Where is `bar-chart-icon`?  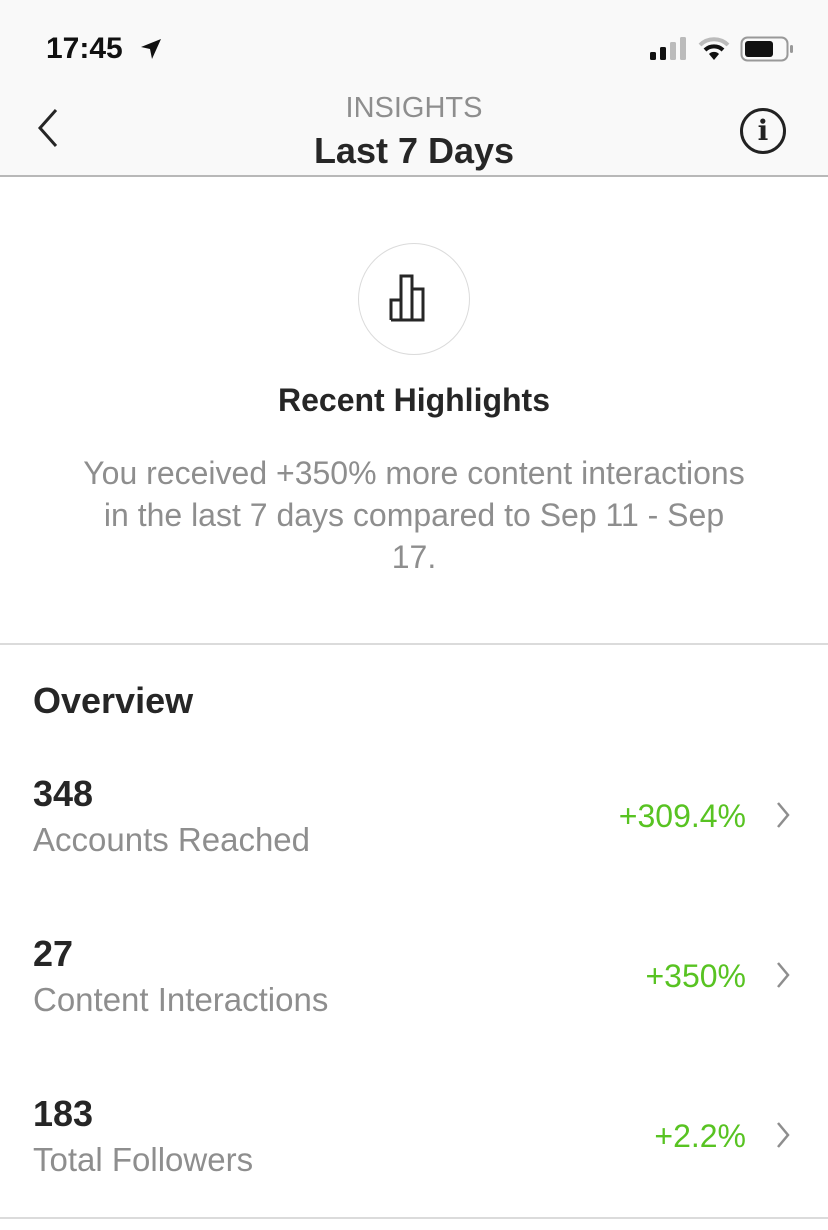 bar-chart-icon is located at coordinates (407, 298).